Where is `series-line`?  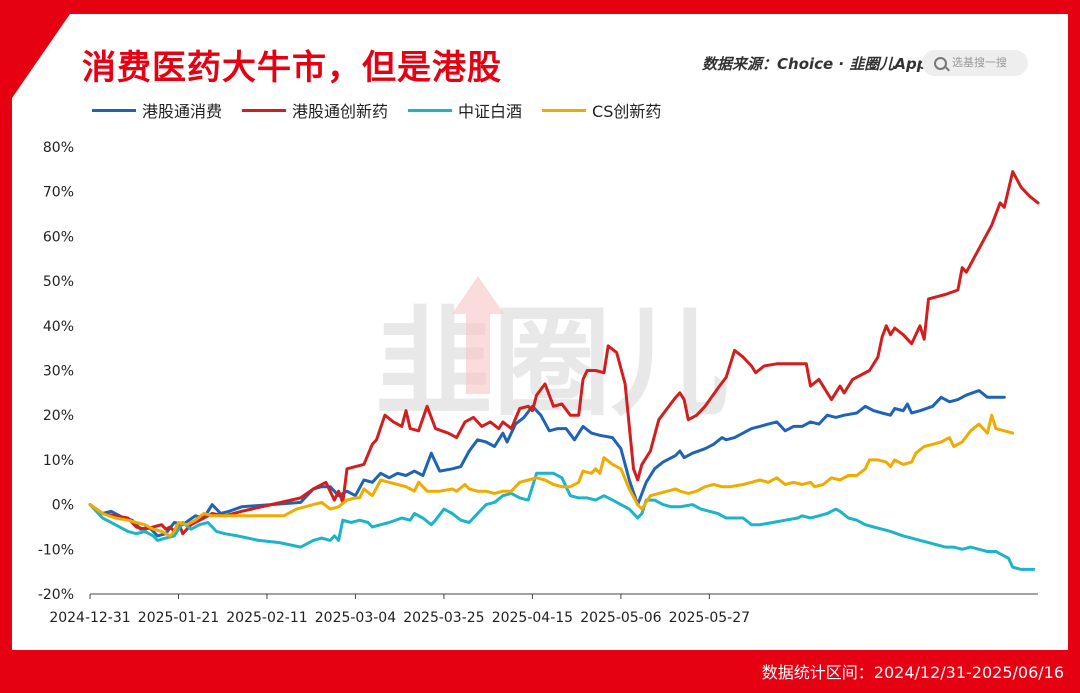 series-line is located at coordinates (562, 521).